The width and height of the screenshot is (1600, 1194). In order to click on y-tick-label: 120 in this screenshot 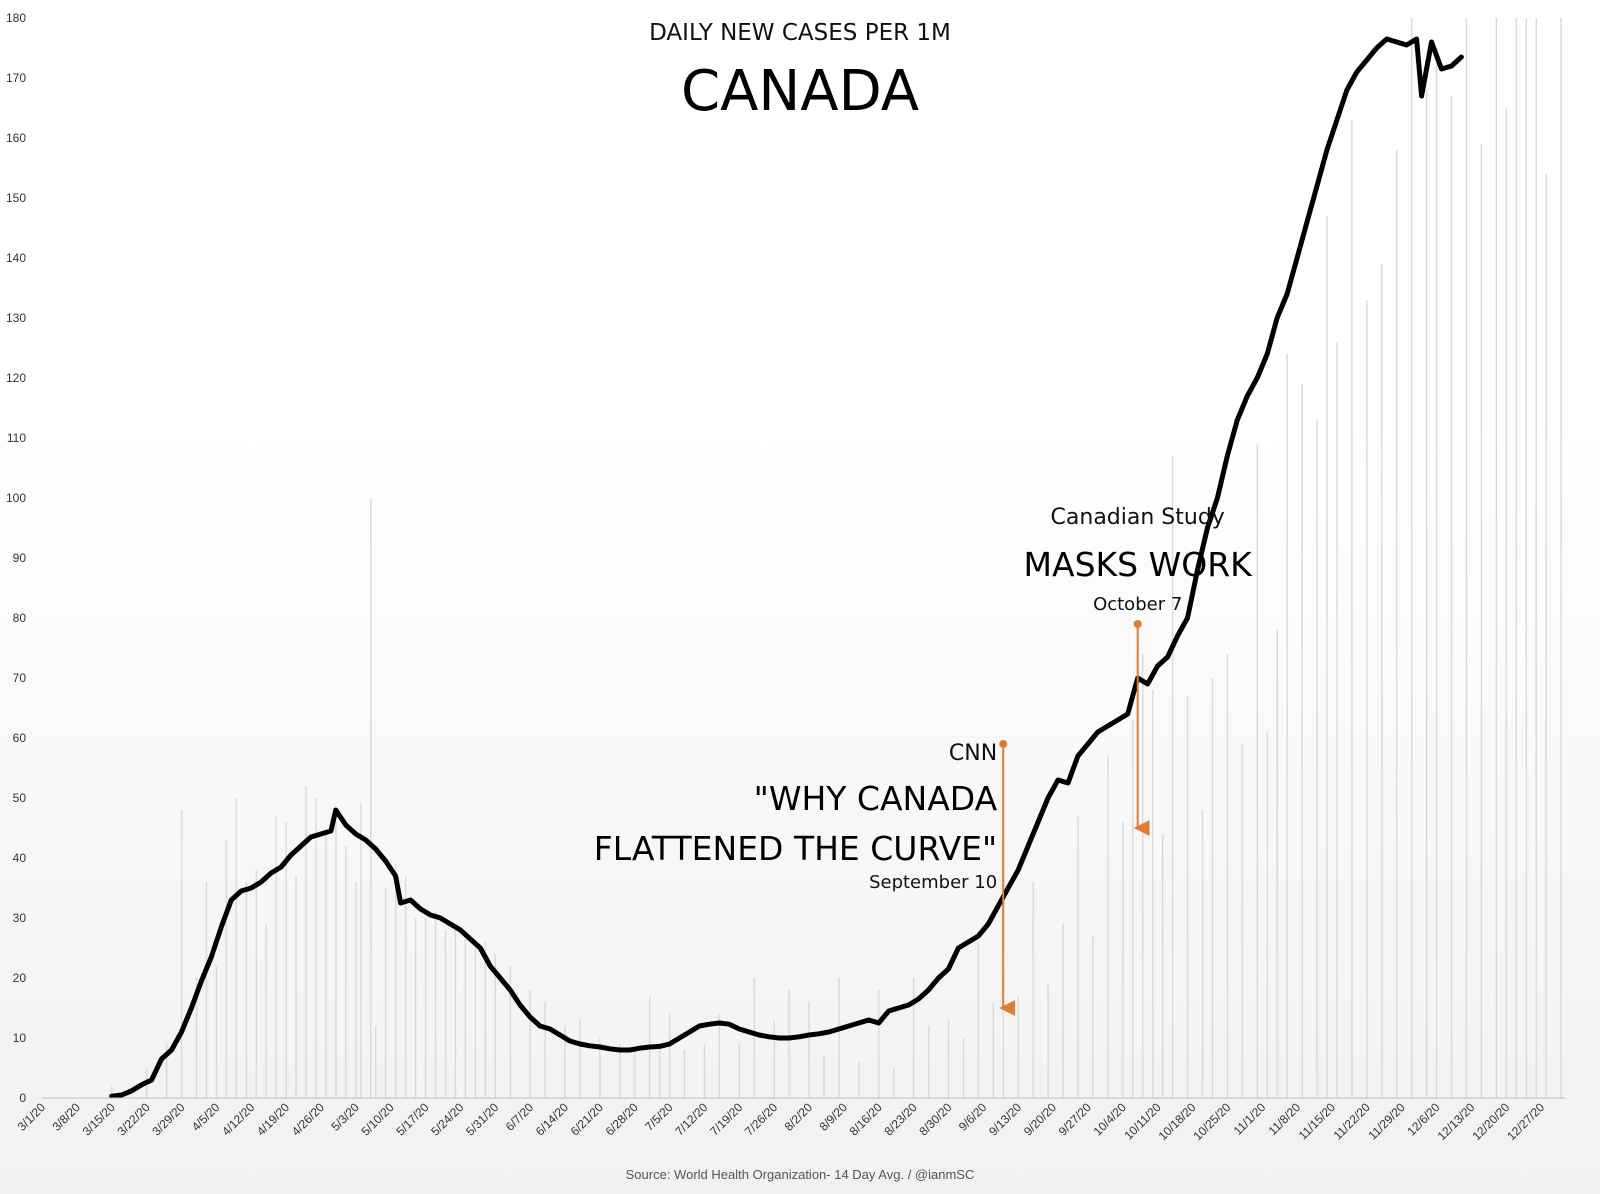, I will do `click(16, 378)`.